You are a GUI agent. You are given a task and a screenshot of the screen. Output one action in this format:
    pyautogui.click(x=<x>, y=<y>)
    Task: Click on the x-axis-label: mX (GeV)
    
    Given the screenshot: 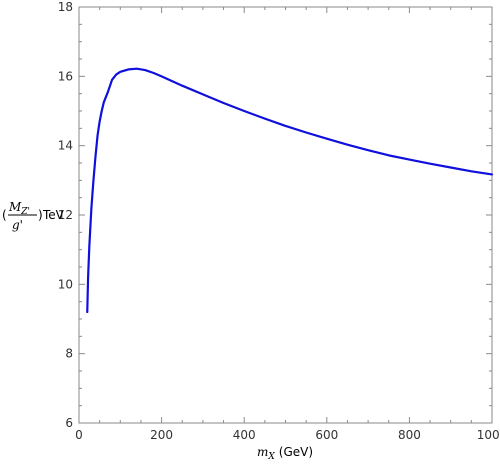 What is the action you would take?
    pyautogui.click(x=285, y=453)
    